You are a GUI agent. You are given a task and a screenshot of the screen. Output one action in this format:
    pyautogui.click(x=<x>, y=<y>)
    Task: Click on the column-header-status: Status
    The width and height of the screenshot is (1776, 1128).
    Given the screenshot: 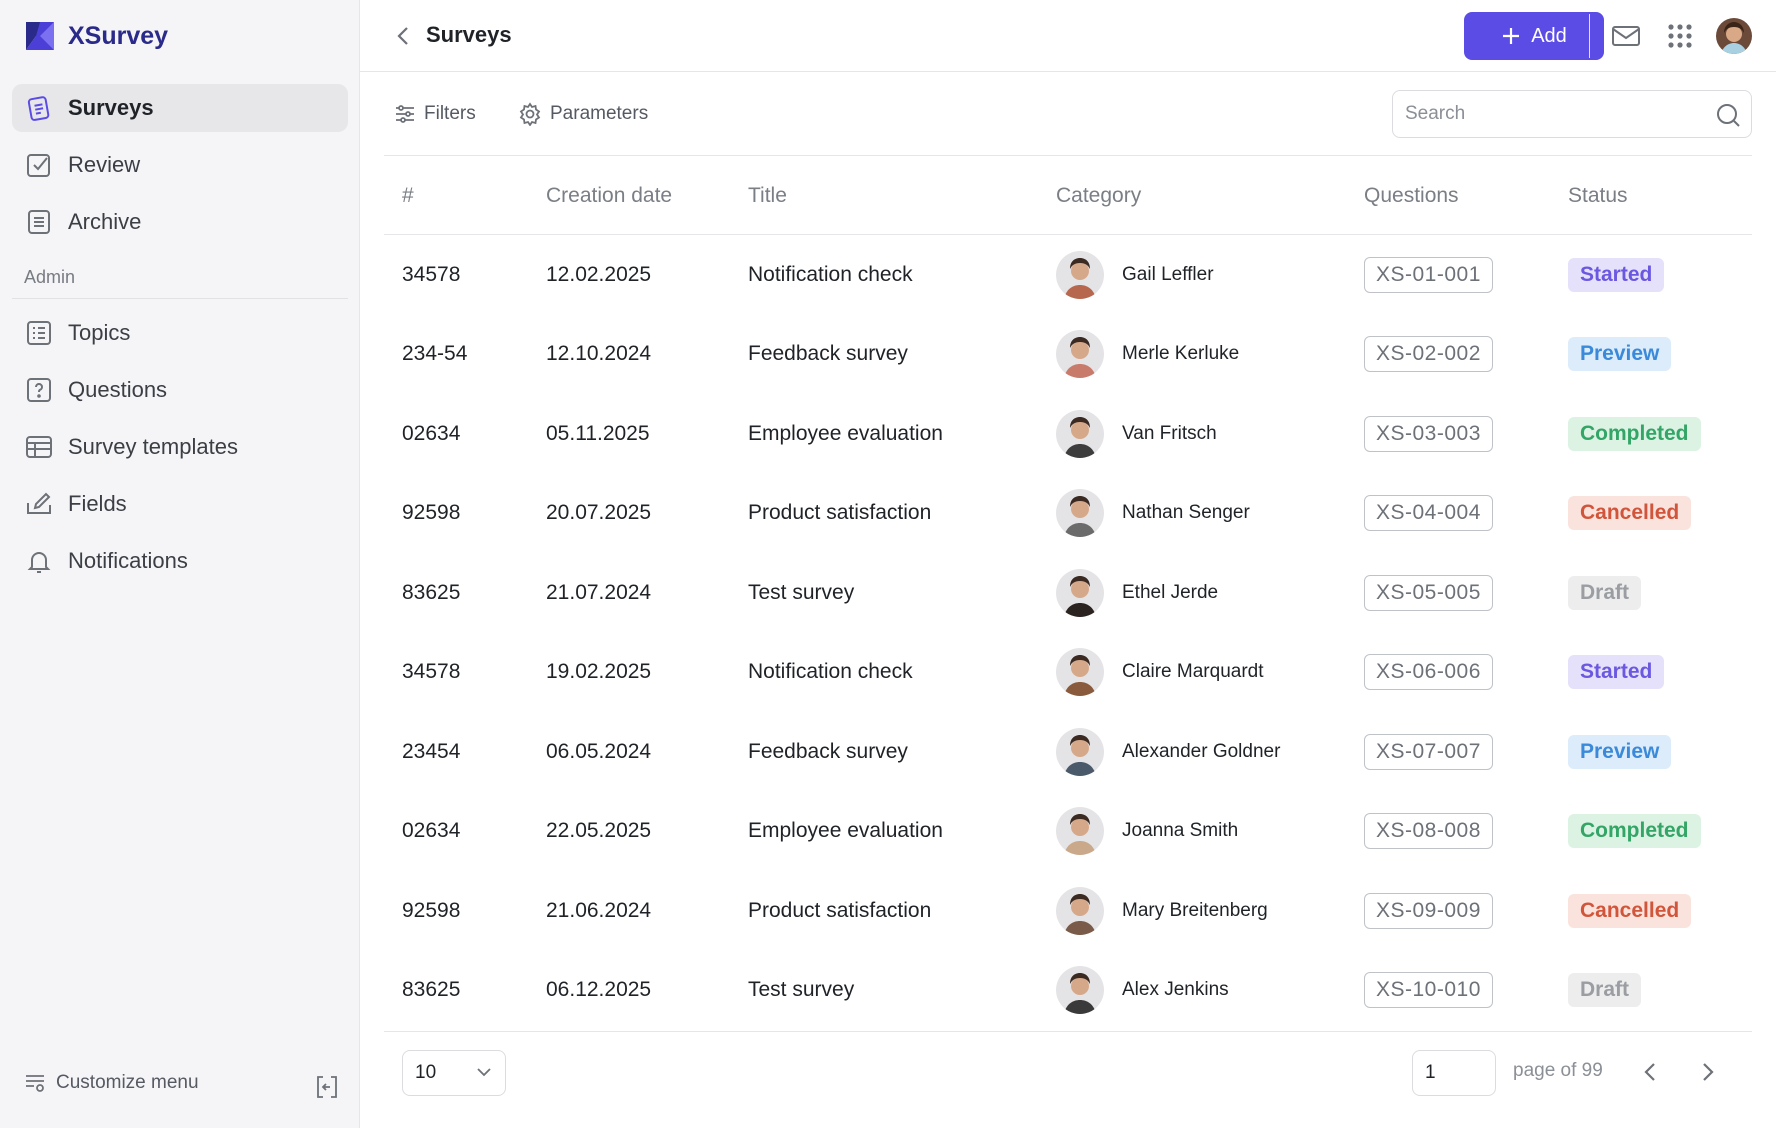 What is the action you would take?
    pyautogui.click(x=1598, y=195)
    